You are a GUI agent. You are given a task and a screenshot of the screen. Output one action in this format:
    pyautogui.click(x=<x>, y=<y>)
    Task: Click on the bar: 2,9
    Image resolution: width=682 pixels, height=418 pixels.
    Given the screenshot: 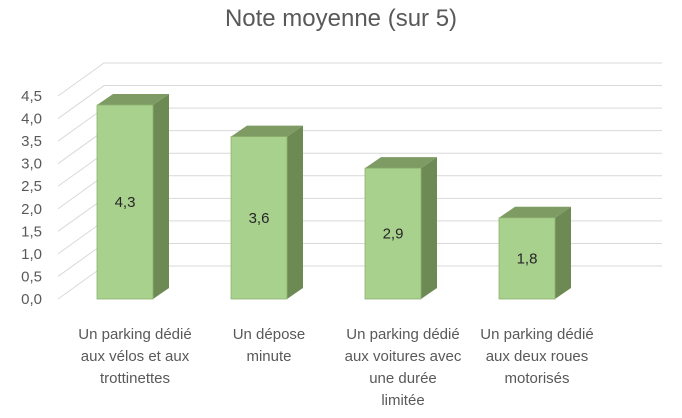 What is the action you would take?
    pyautogui.click(x=400, y=228)
    